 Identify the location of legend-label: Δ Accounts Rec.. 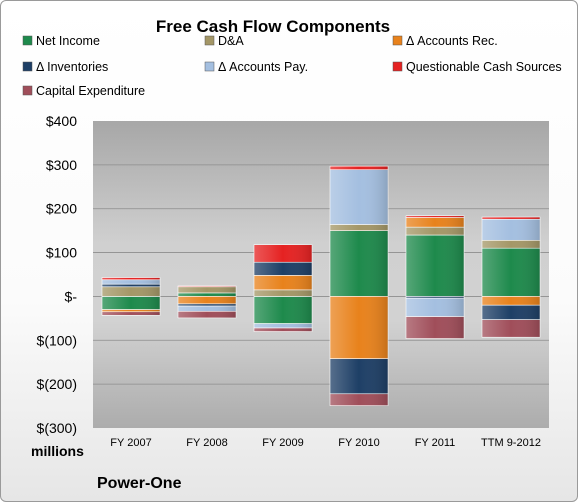
(452, 41).